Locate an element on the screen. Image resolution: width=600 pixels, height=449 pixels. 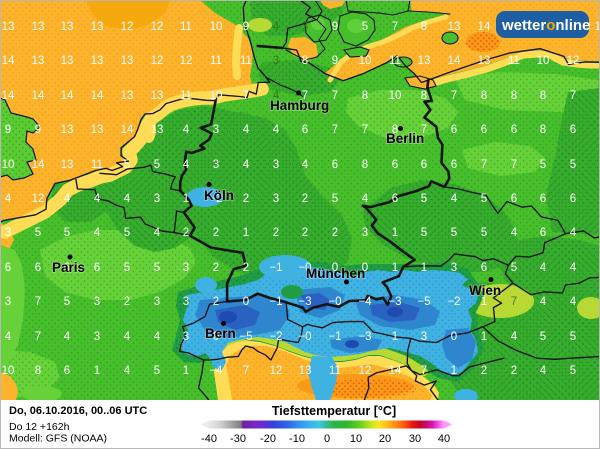
svg-text: Paris is located at coordinates (68, 267).